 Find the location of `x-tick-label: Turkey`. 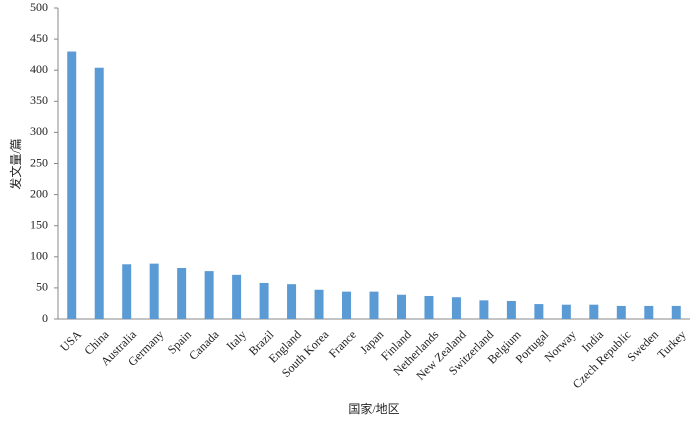

x-tick-label: Turkey is located at coordinates (671, 344).